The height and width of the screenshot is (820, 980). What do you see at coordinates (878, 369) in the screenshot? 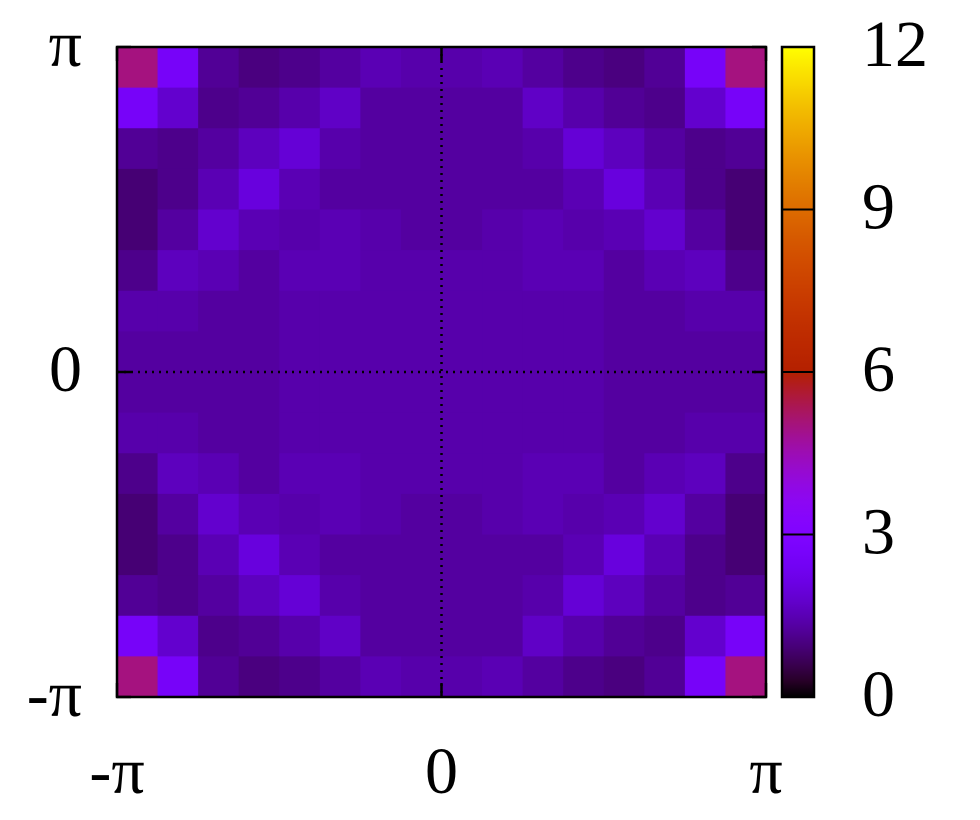
I see `colorbar-tick-label: 6` at bounding box center [878, 369].